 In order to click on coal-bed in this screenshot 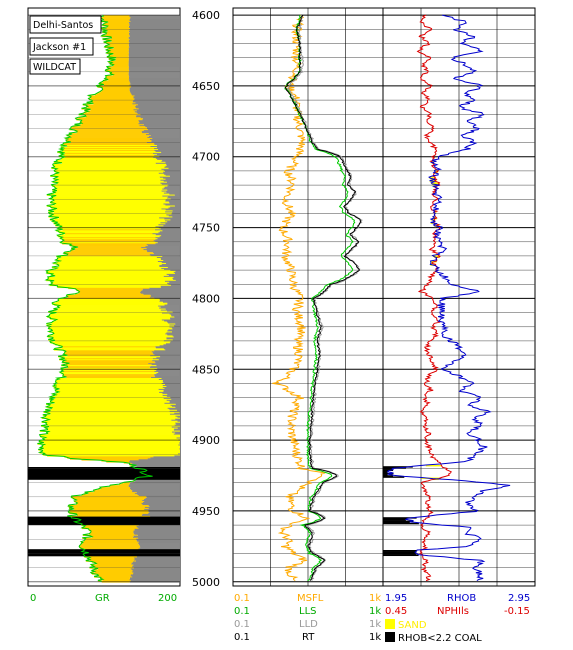, I will do `click(104, 473)`.